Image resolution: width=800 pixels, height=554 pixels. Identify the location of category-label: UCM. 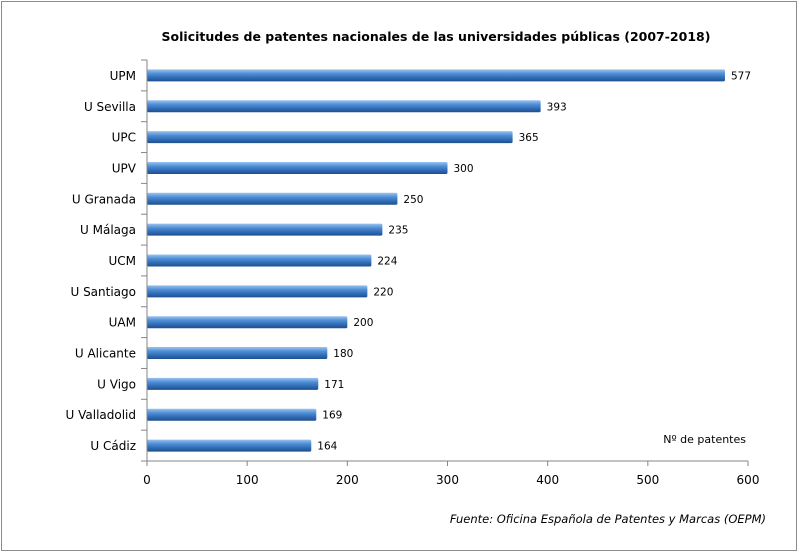
(122, 261).